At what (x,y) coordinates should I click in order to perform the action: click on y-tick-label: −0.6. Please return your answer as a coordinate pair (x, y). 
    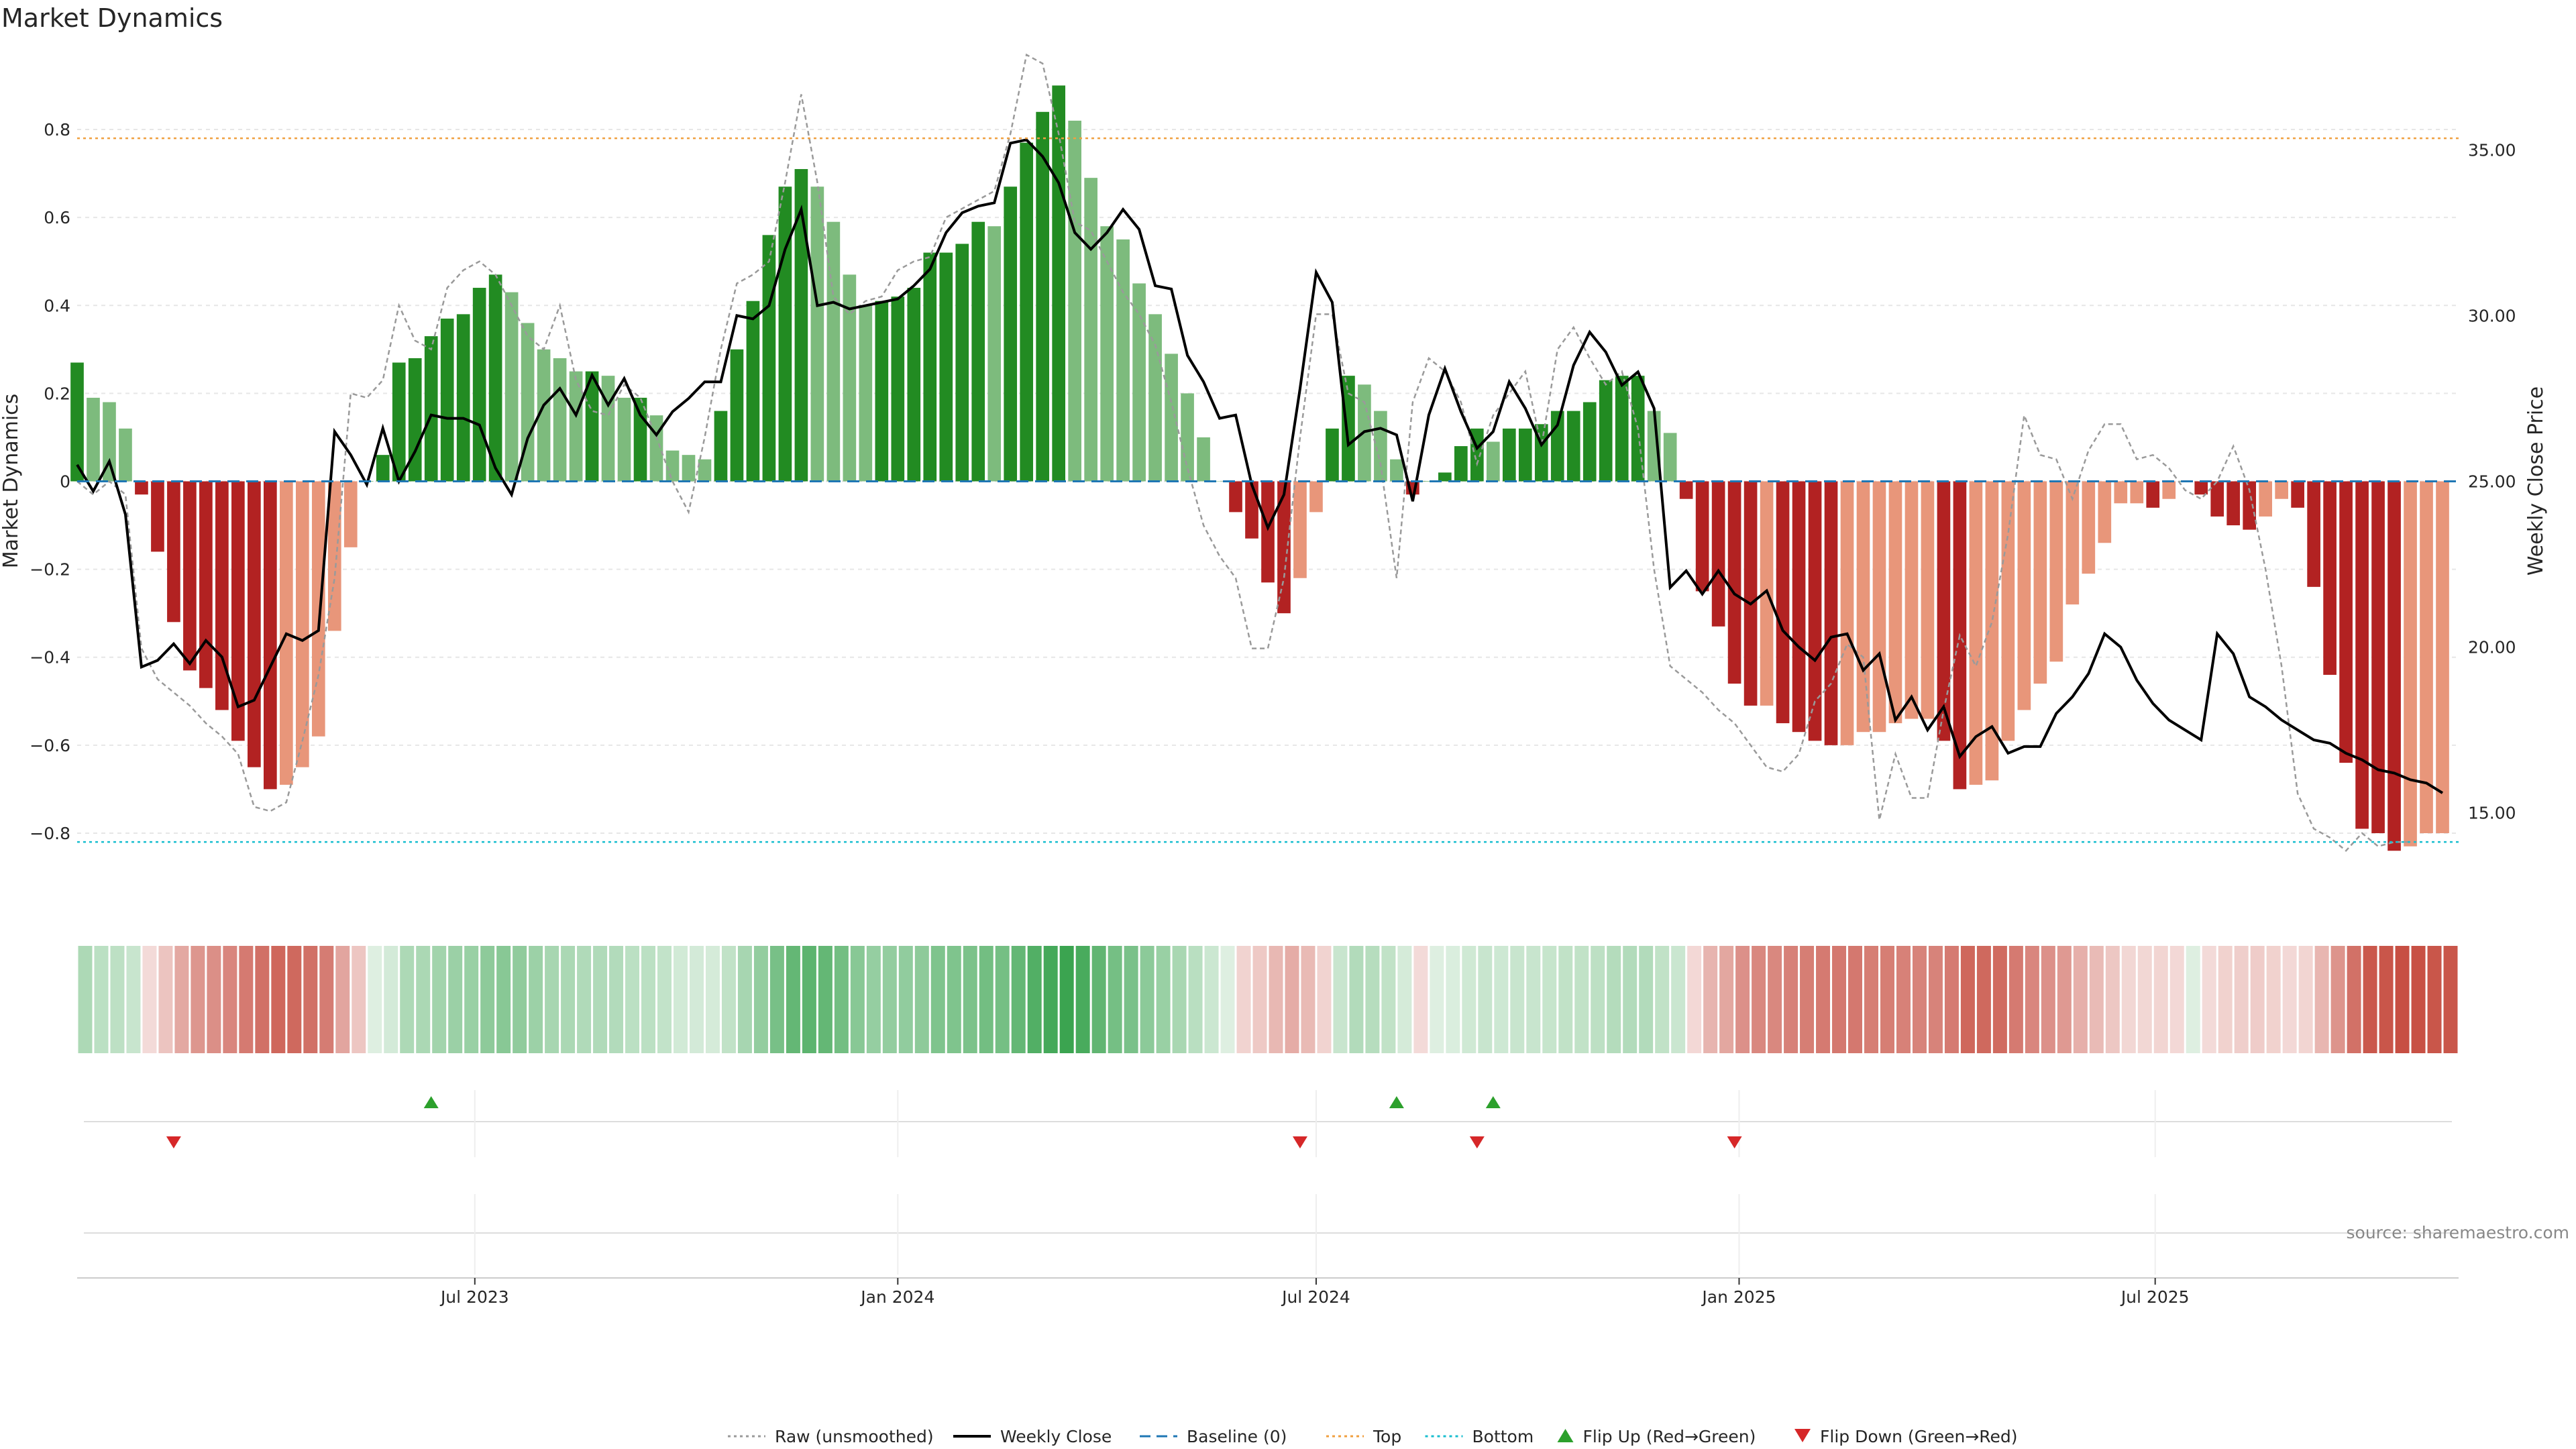
    Looking at the image, I should click on (50, 745).